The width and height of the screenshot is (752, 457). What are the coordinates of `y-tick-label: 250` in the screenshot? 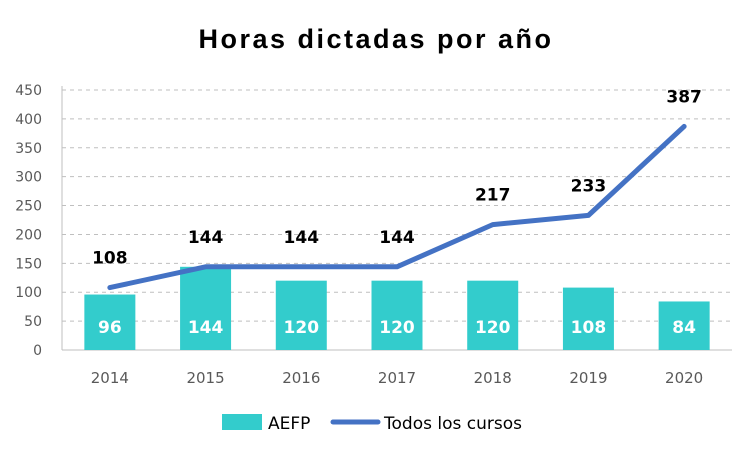 It's located at (28, 207).